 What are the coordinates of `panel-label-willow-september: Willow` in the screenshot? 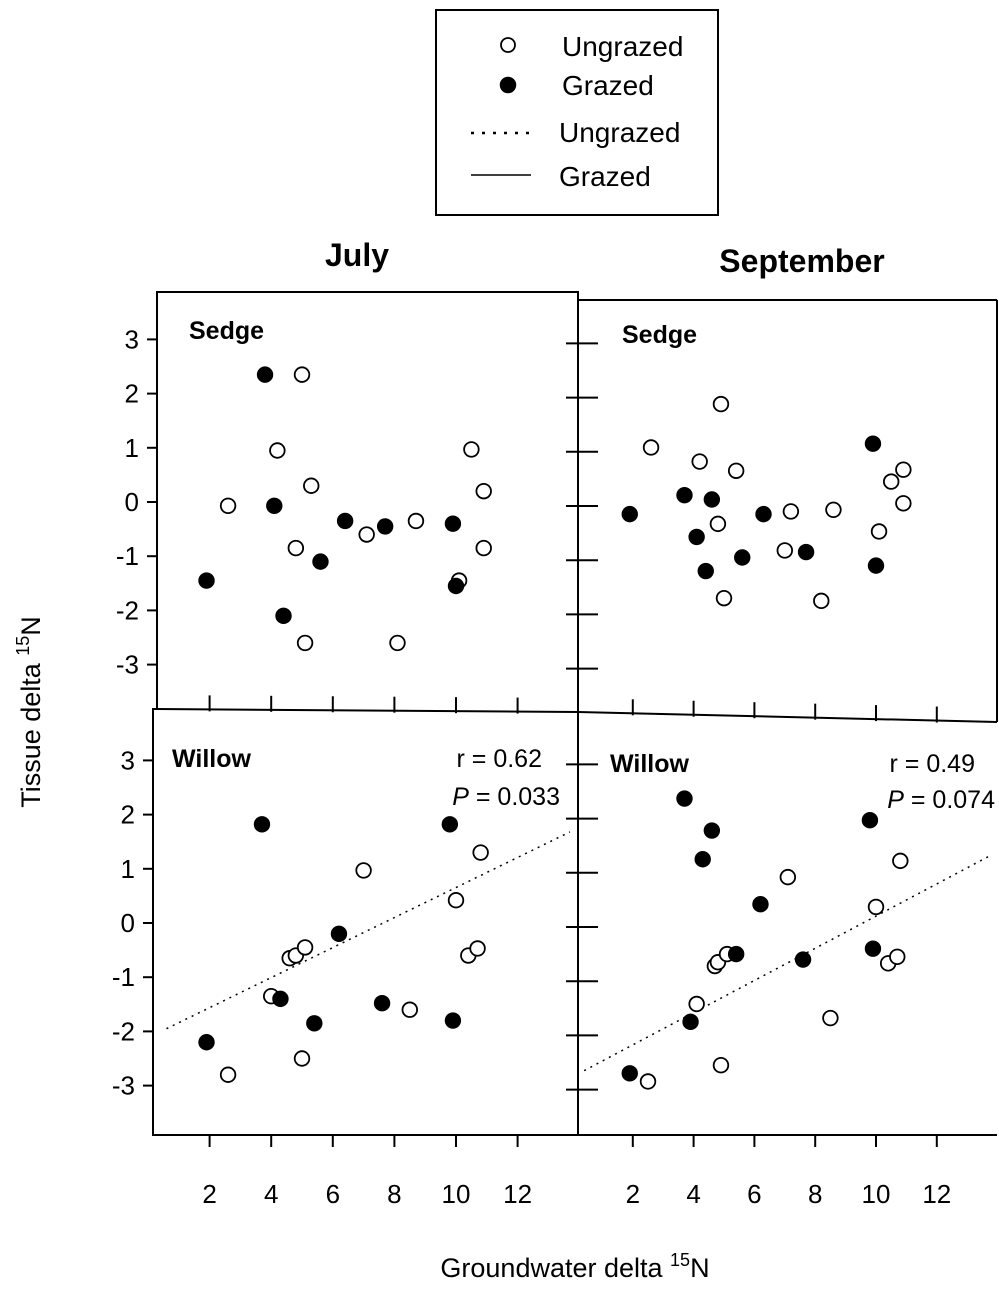 It's located at (649, 764).